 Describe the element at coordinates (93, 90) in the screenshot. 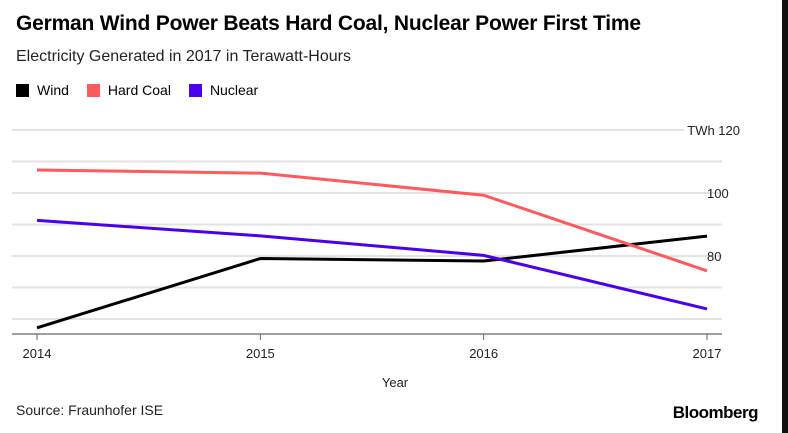

I see `legend-swatch-hard-coal` at that location.